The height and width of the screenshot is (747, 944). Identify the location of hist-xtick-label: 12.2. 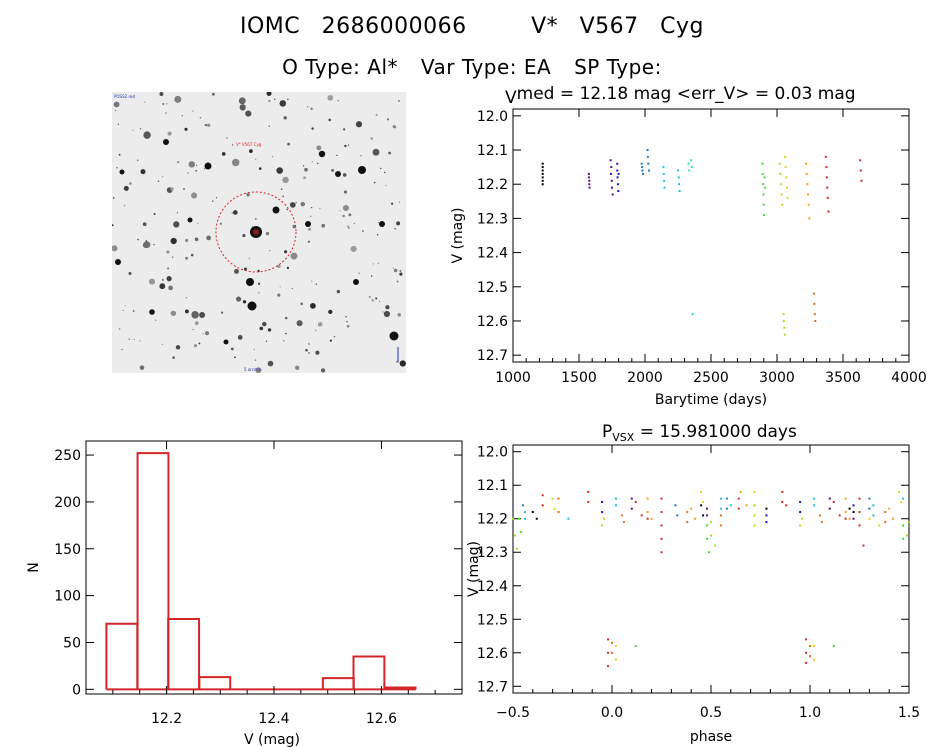
(166, 719).